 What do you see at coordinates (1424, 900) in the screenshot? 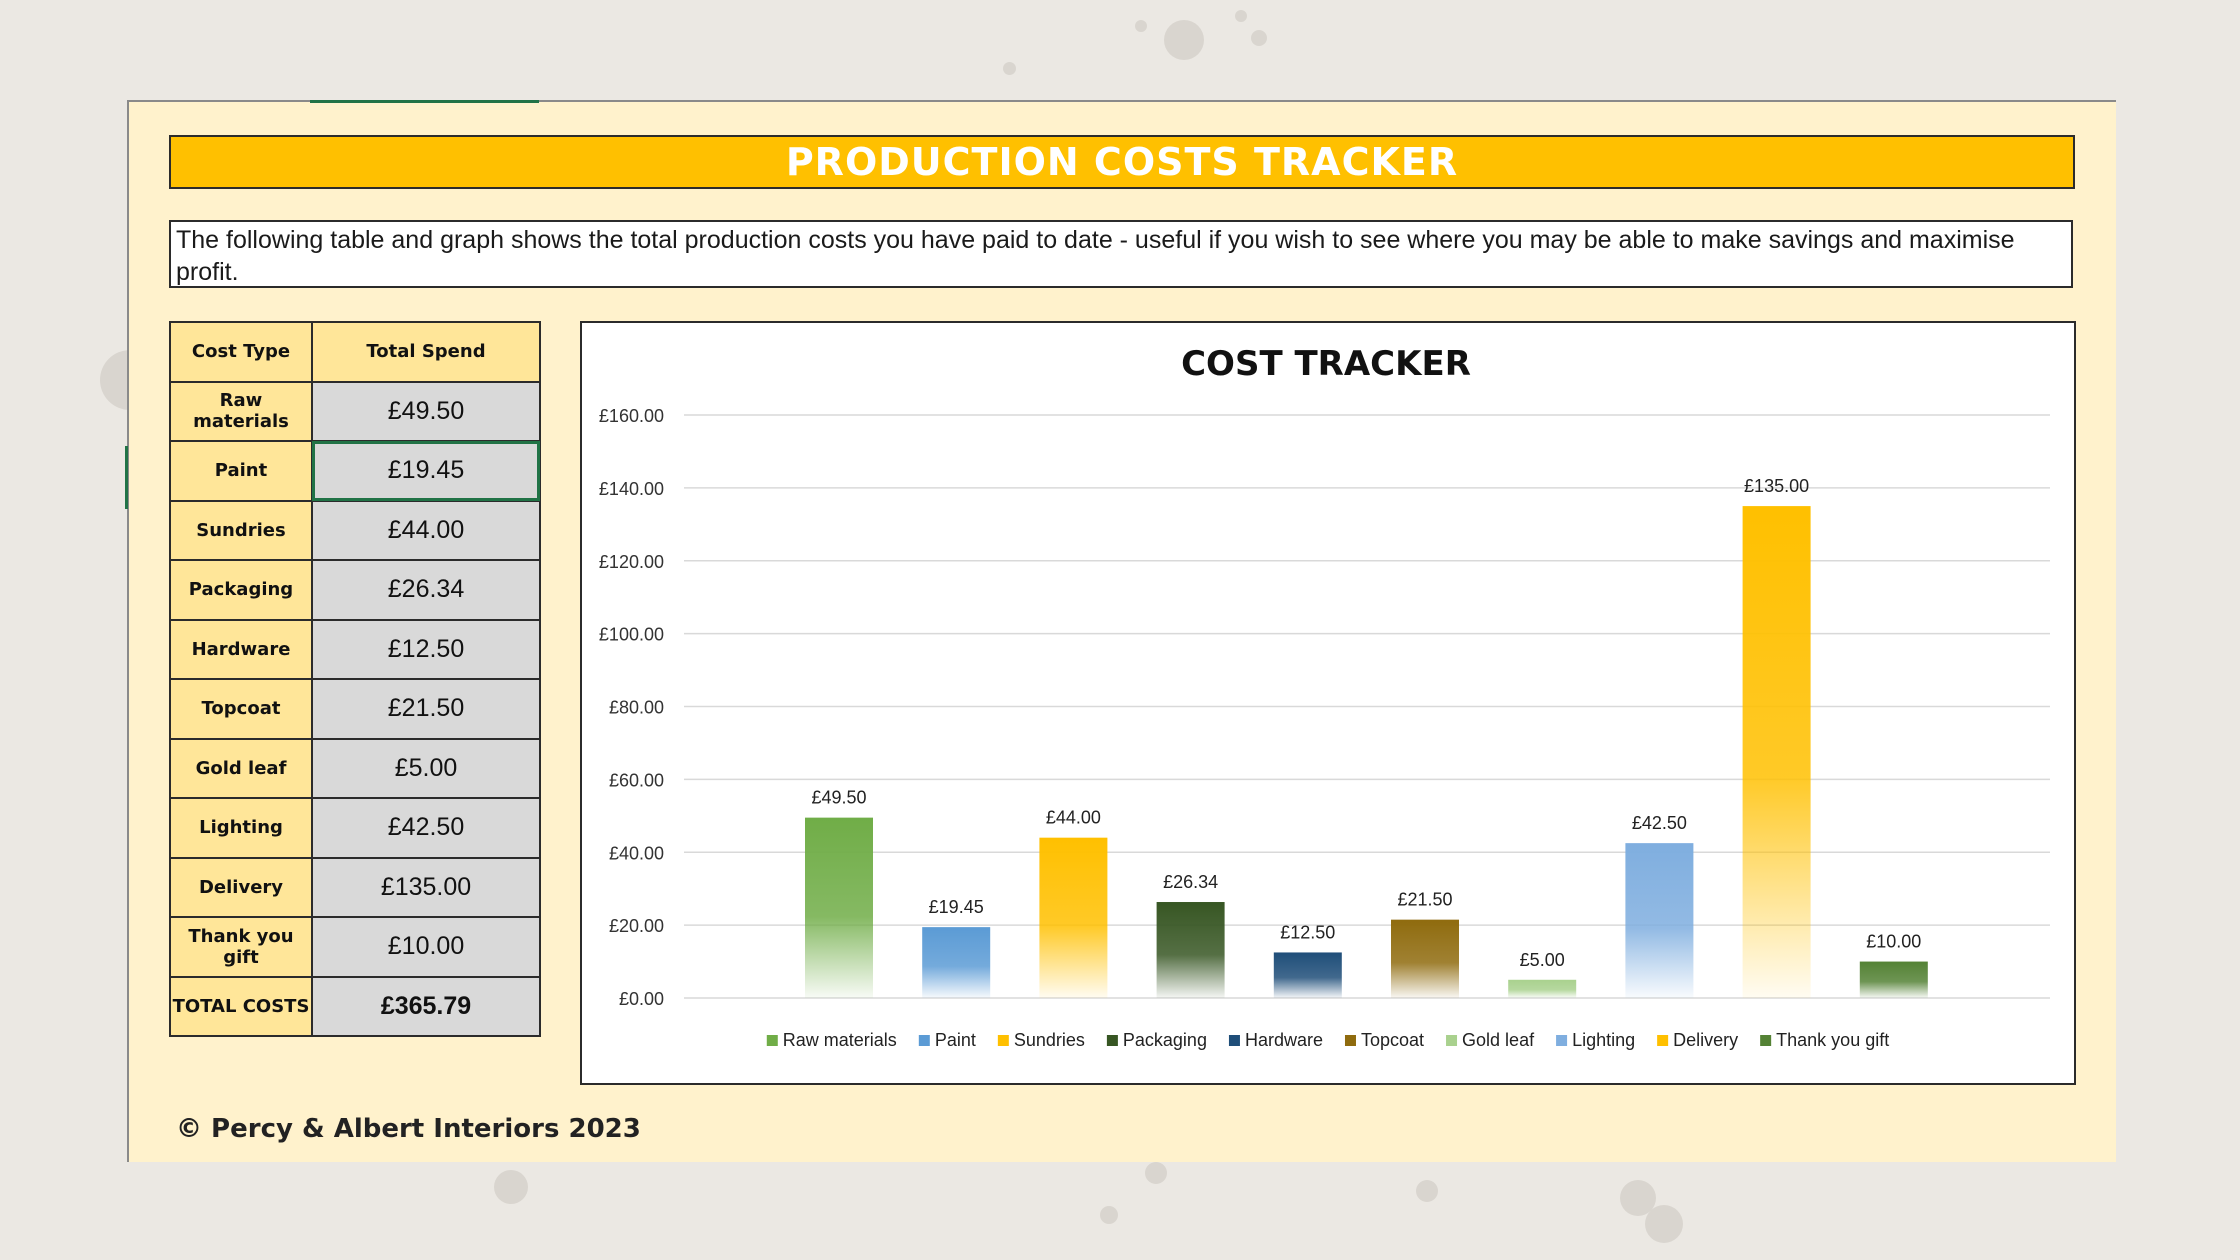
I see `data-label: £21.50` at bounding box center [1424, 900].